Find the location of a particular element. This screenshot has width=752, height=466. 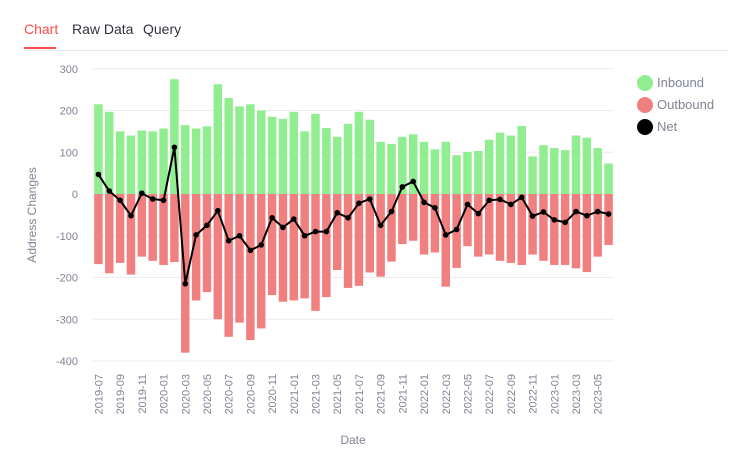

tab-query: Query is located at coordinates (162, 29).